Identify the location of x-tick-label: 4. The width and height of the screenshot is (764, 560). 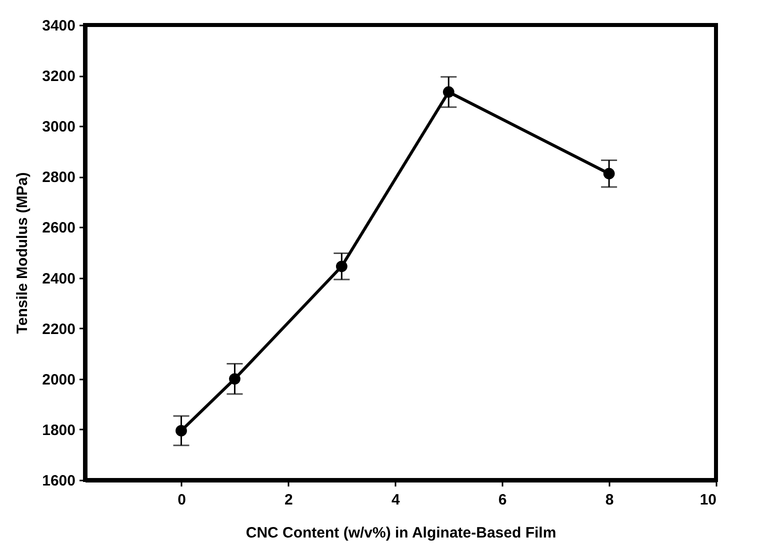
(395, 500).